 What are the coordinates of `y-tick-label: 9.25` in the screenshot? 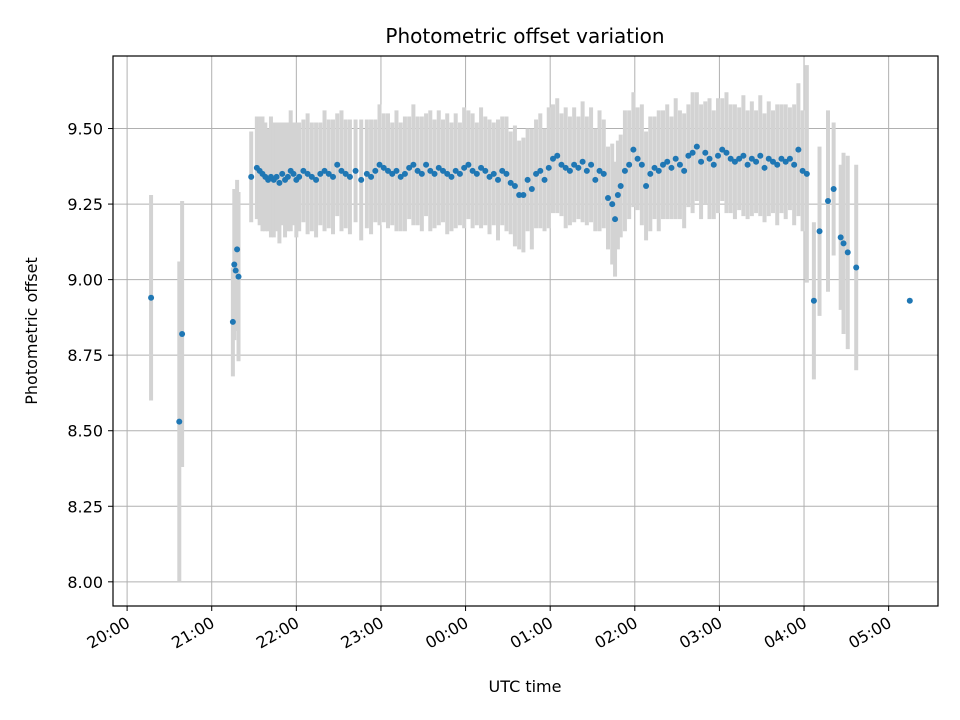 It's located at (85, 204).